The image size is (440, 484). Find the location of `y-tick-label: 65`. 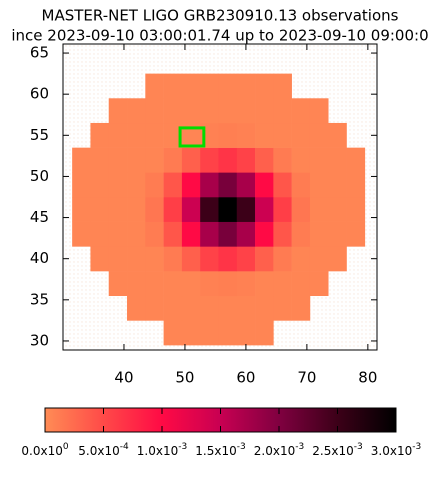

y-tick-label: 65 is located at coordinates (39, 53).